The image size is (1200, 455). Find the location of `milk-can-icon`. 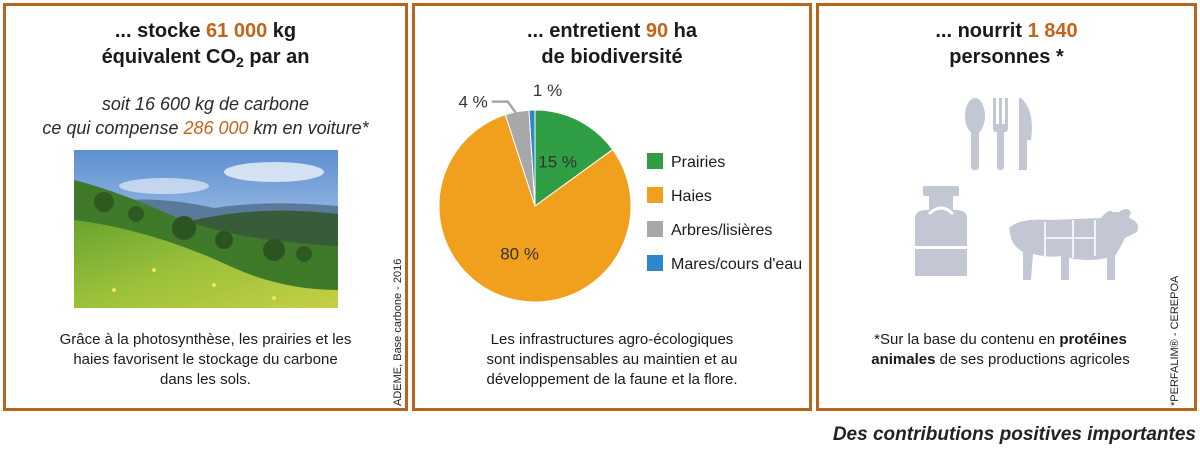

milk-can-icon is located at coordinates (941, 231).